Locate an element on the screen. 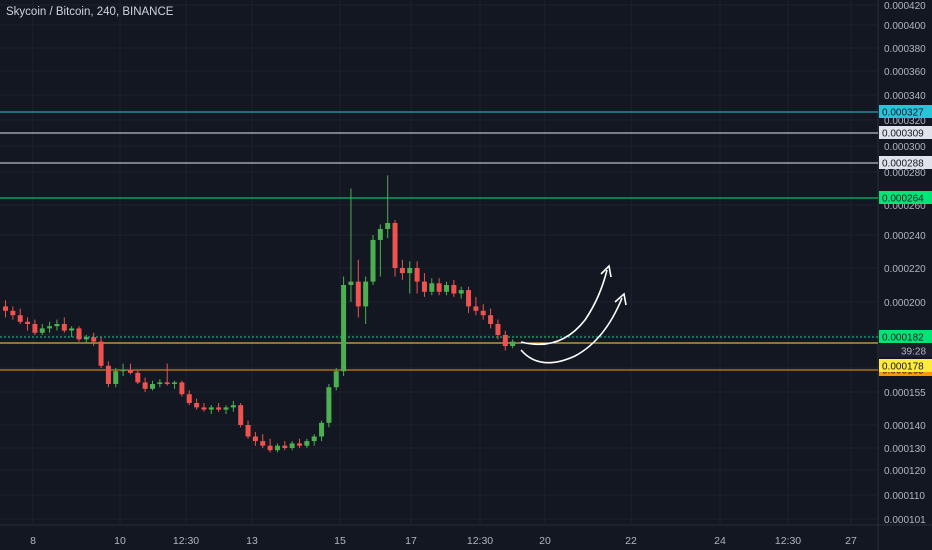 This screenshot has width=932, height=550. level-label: 0.000264 is located at coordinates (903, 199).